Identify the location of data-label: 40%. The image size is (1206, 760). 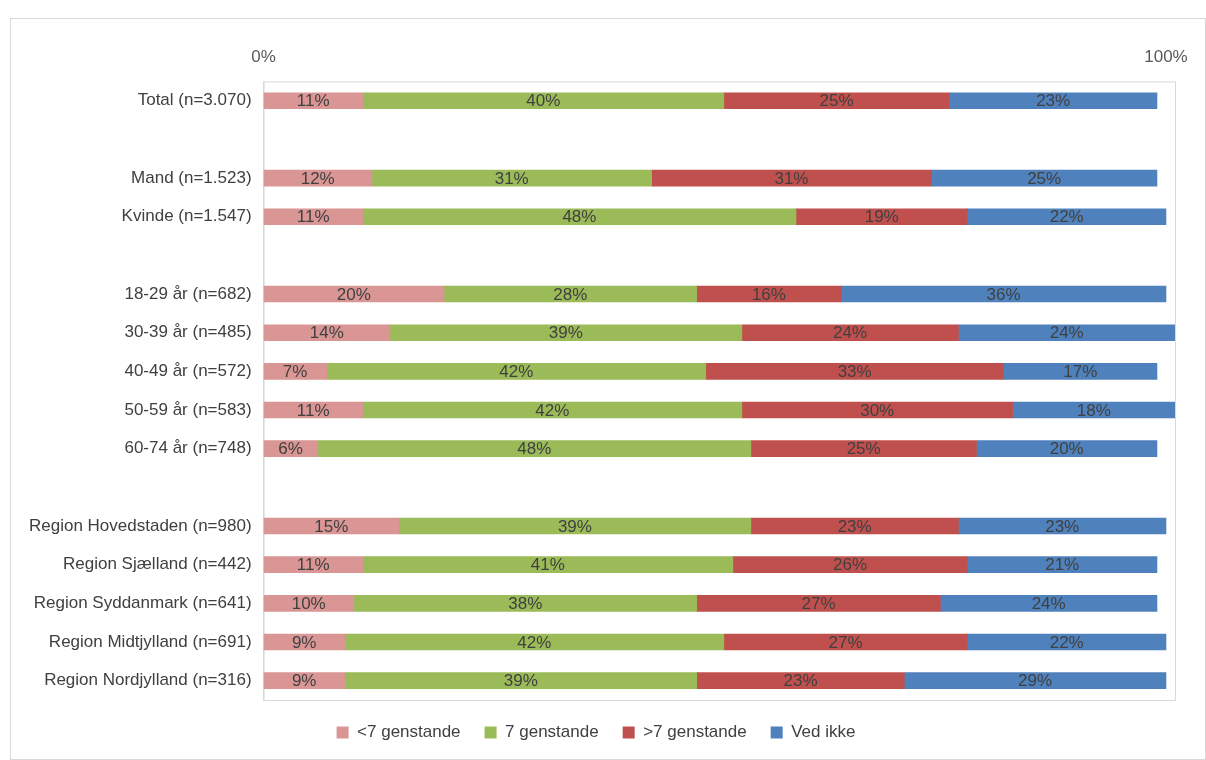
(543, 101).